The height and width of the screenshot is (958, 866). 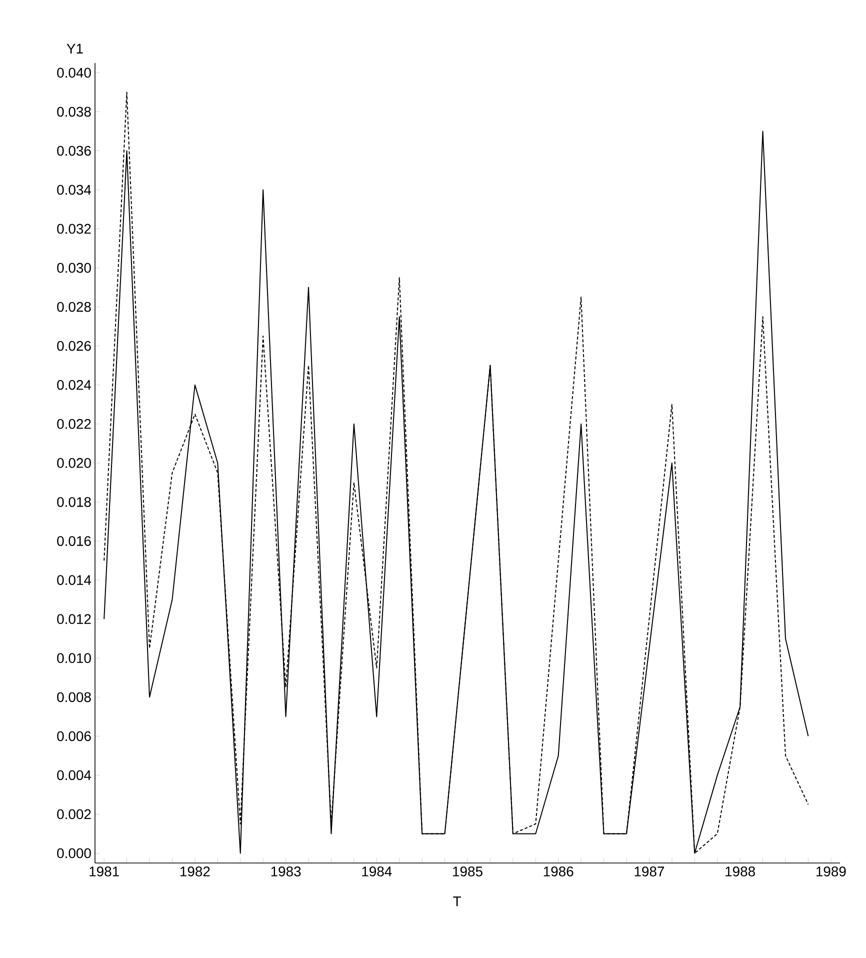 What do you see at coordinates (74, 345) in the screenshot?
I see `y-tick-label: 0.026` at bounding box center [74, 345].